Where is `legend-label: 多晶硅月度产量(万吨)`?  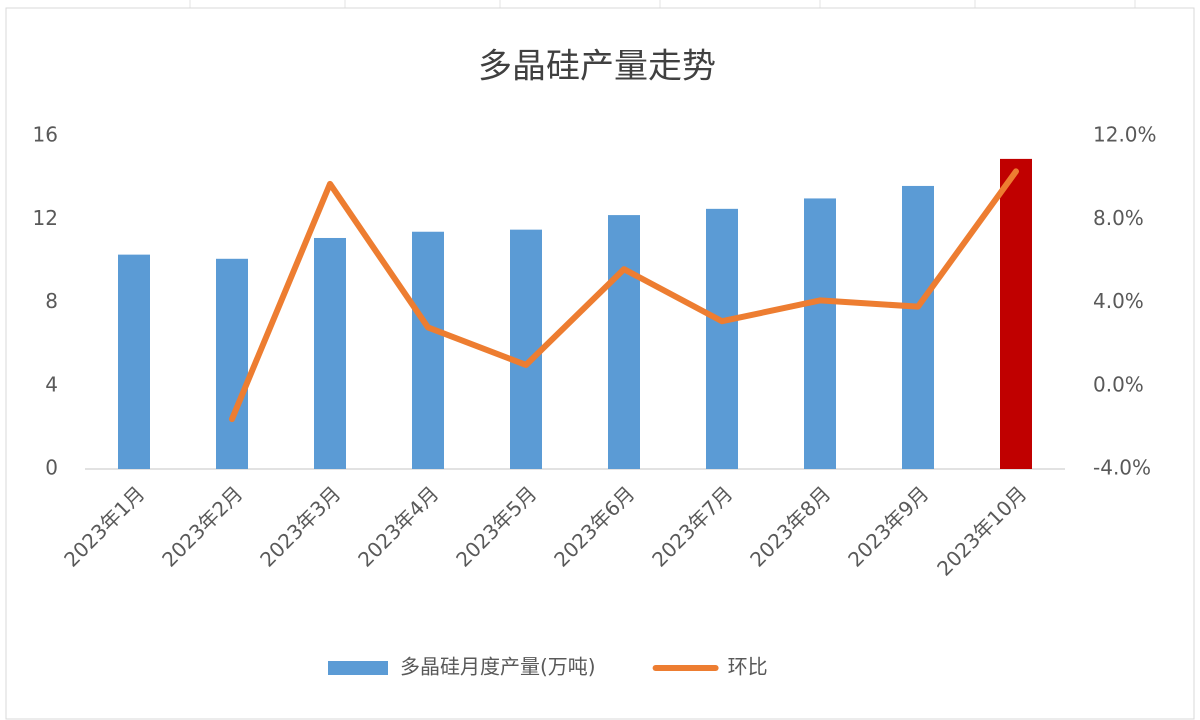 legend-label: 多晶硅月度产量(万吨) is located at coordinates (498, 667).